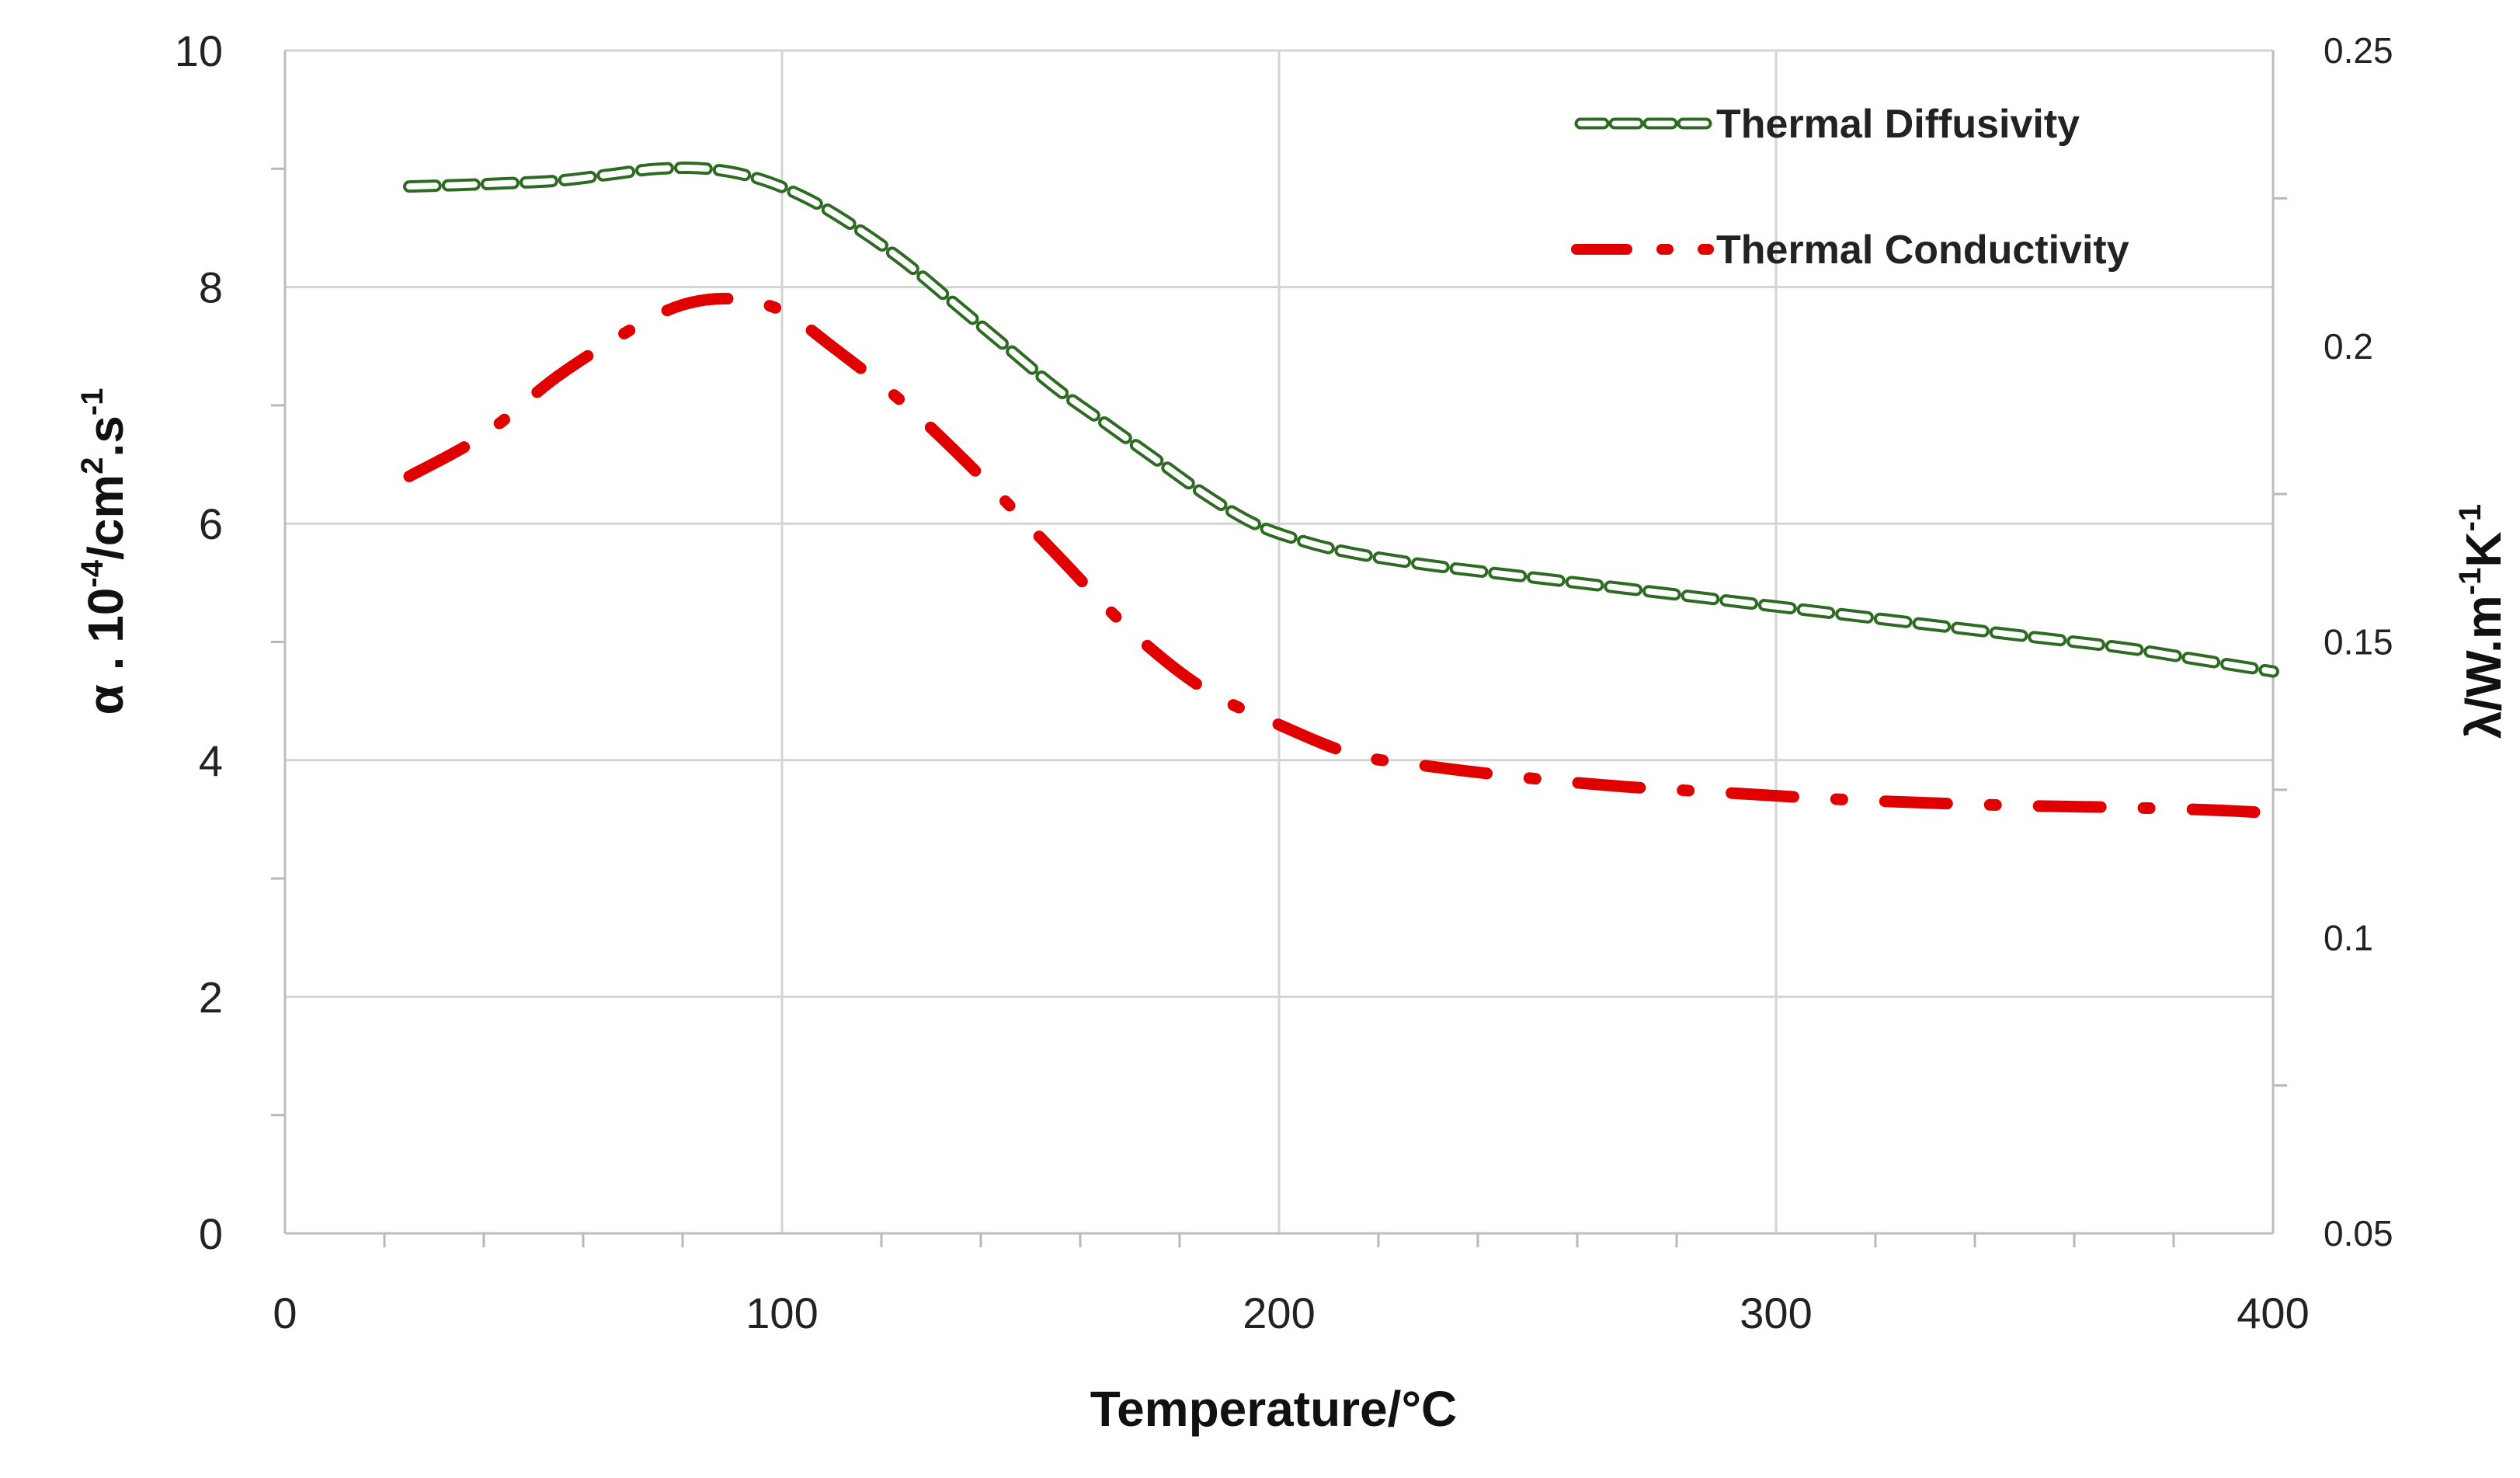  I want to click on y-right-tick-label: 0.15, so click(2358, 642).